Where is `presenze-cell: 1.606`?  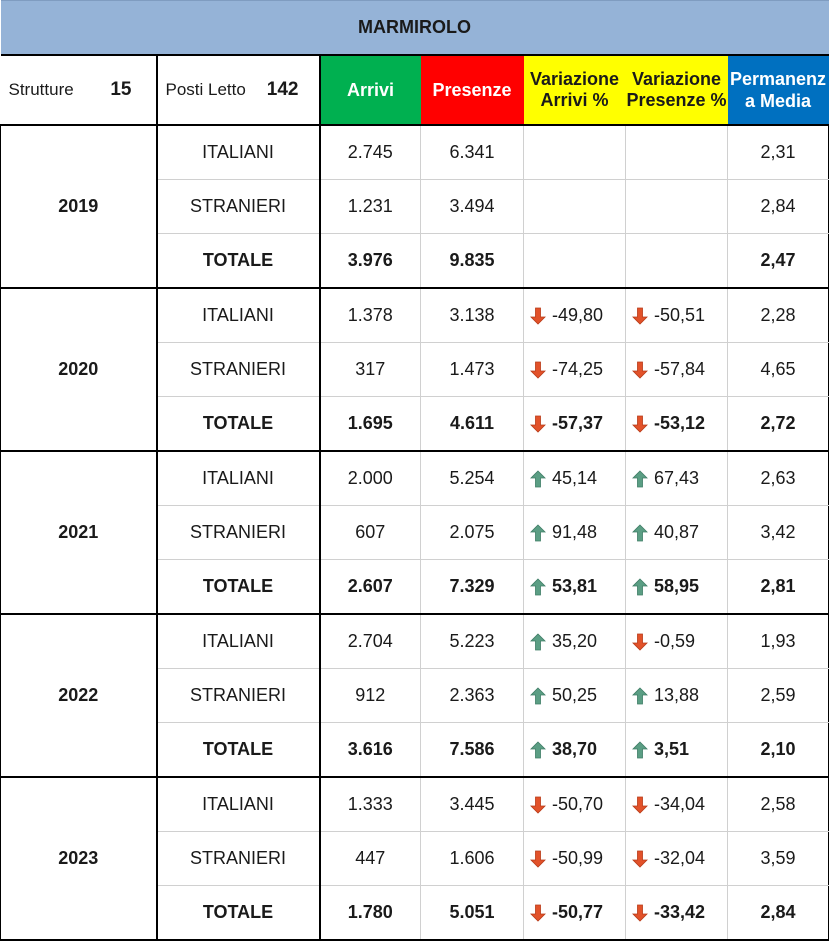
presenze-cell: 1.606 is located at coordinates (472, 858).